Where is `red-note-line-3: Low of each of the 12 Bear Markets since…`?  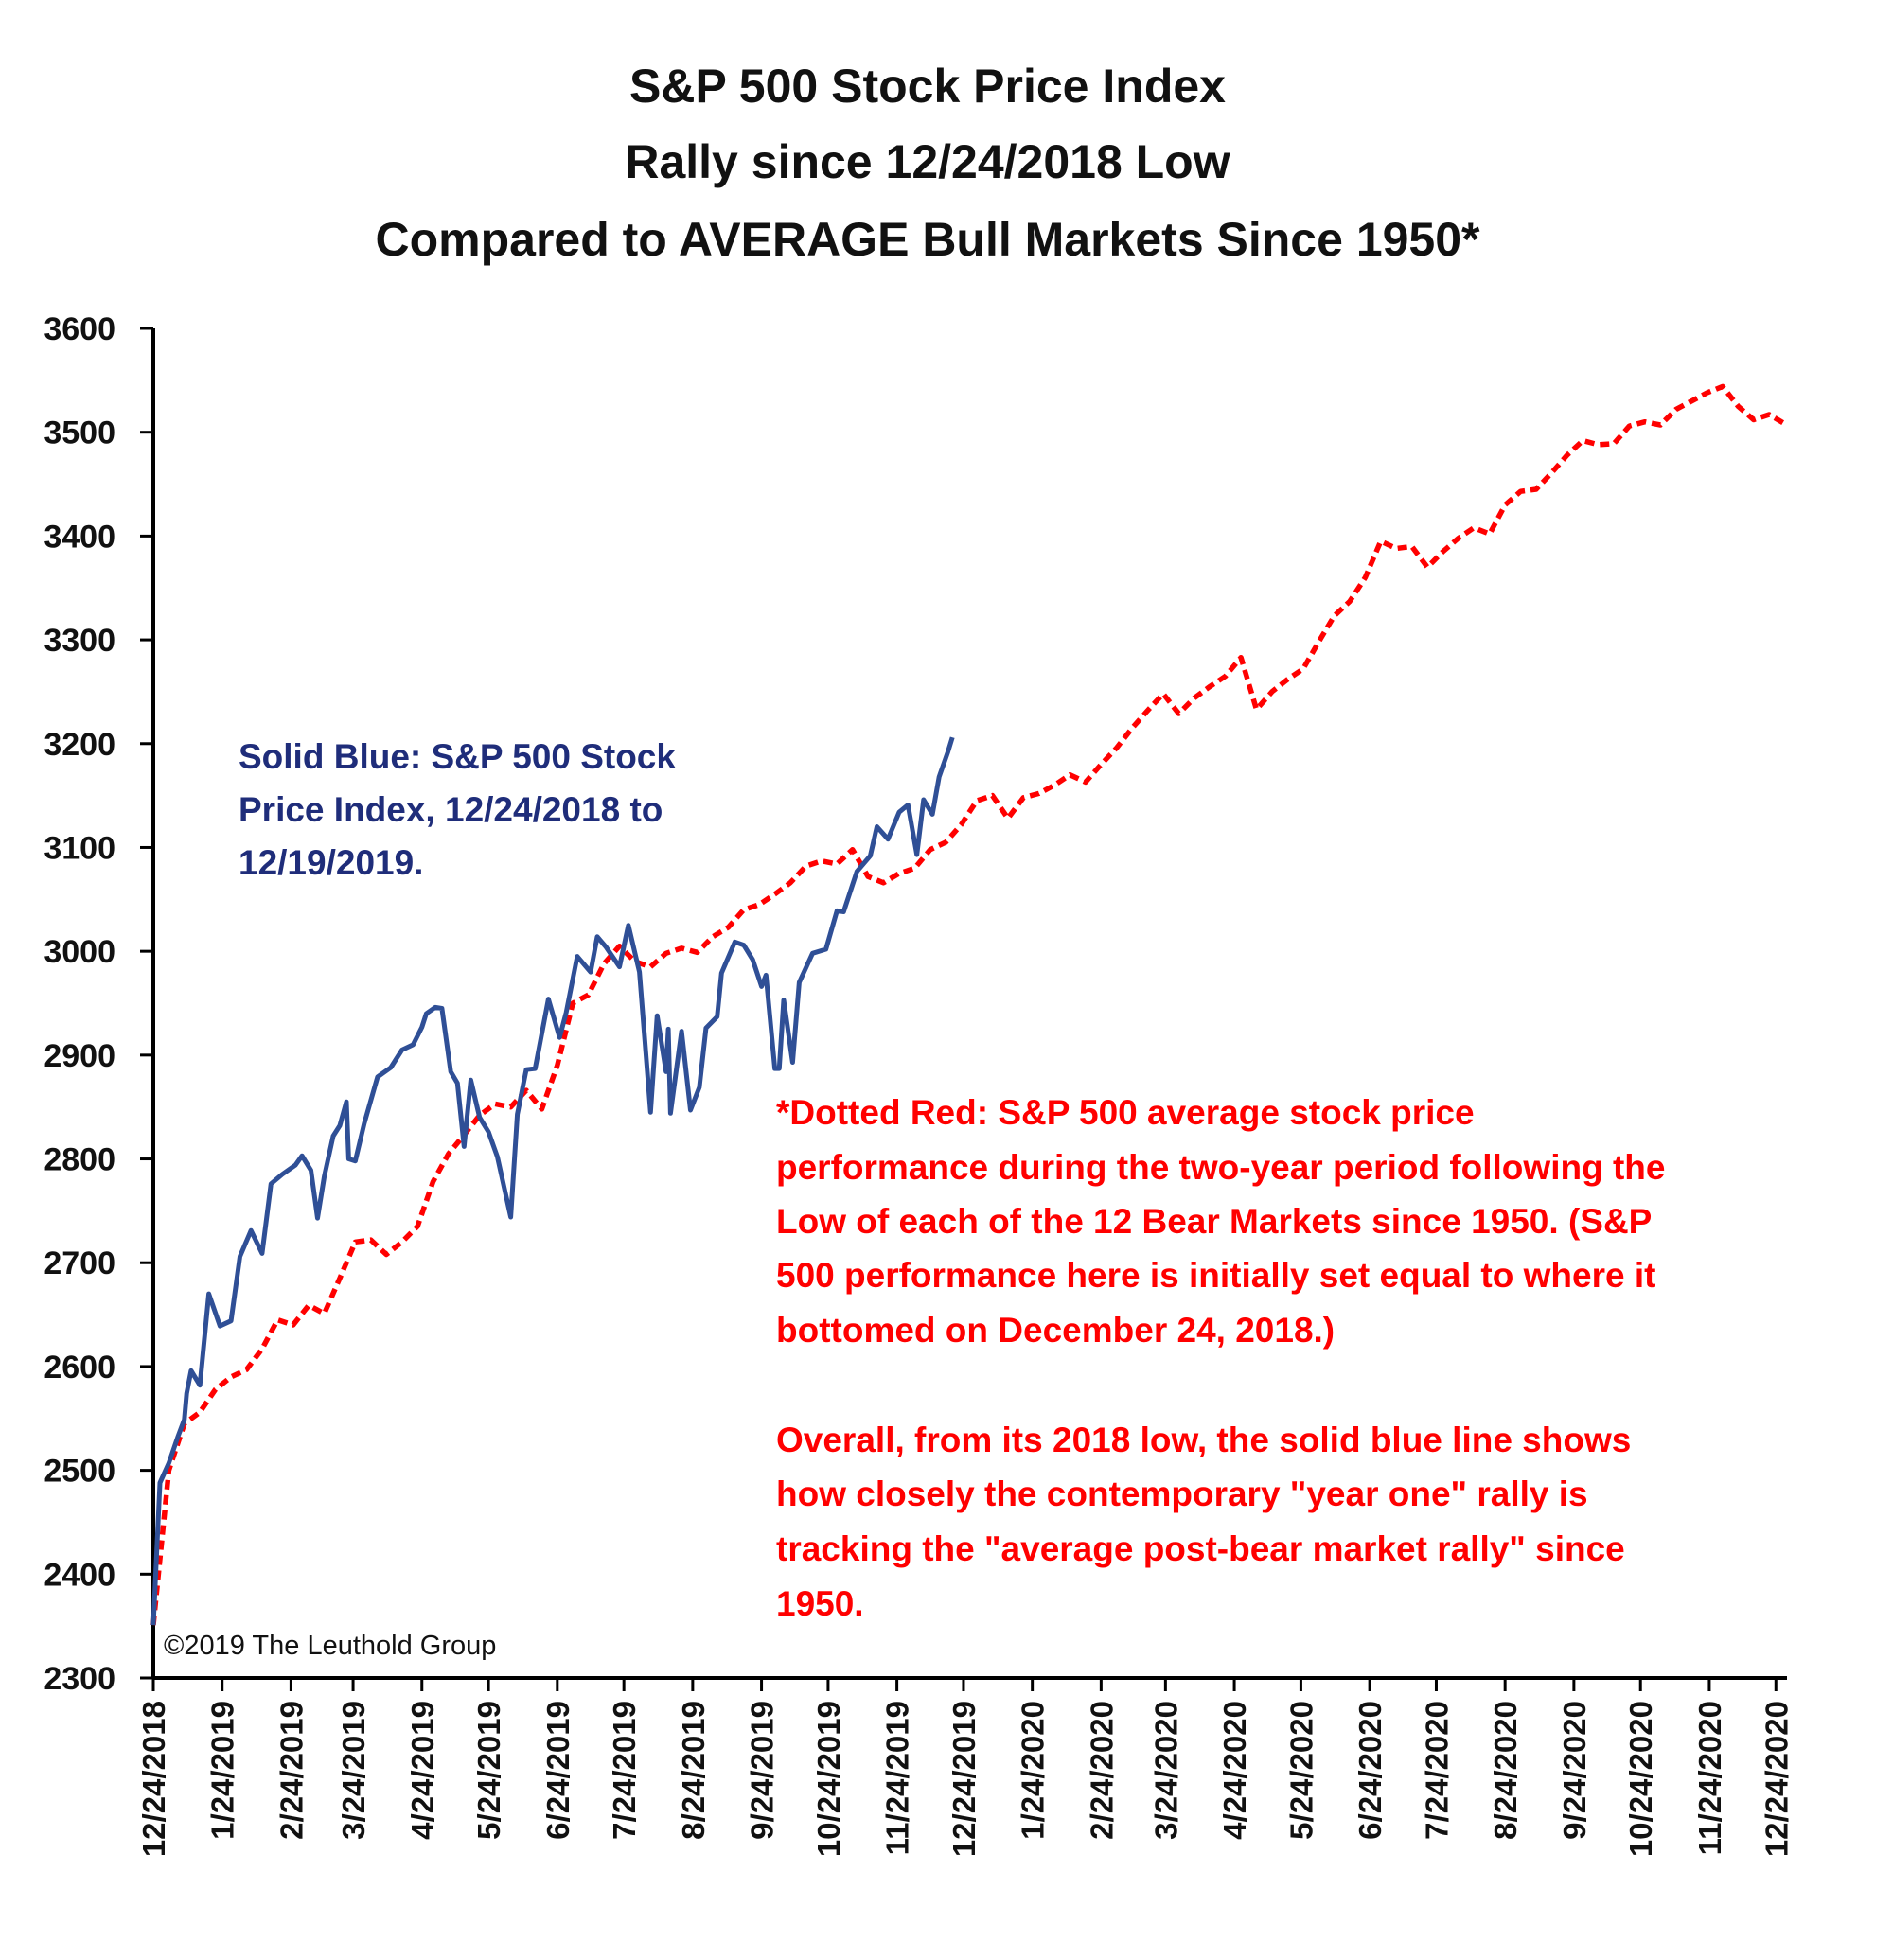
red-note-line-3: Low of each of the 12 Bear Markets since… is located at coordinates (1214, 1221).